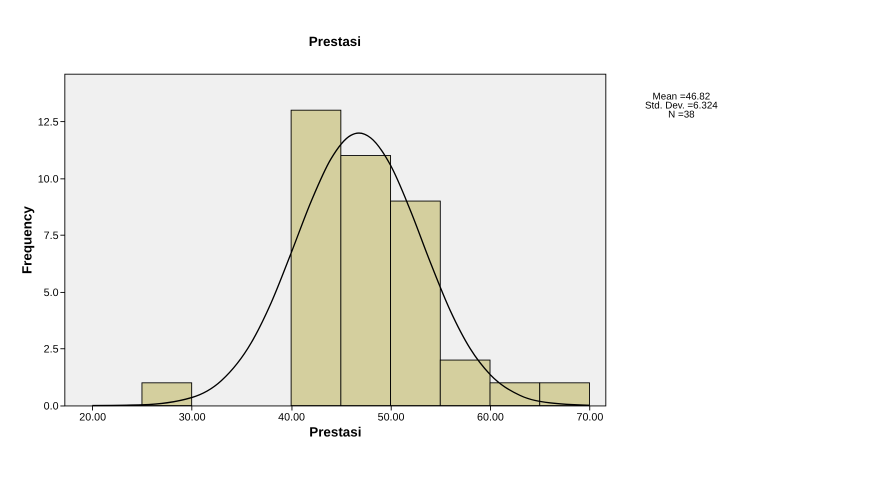 The width and height of the screenshot is (879, 487). What do you see at coordinates (682, 115) in the screenshot?
I see `text: N =38` at bounding box center [682, 115].